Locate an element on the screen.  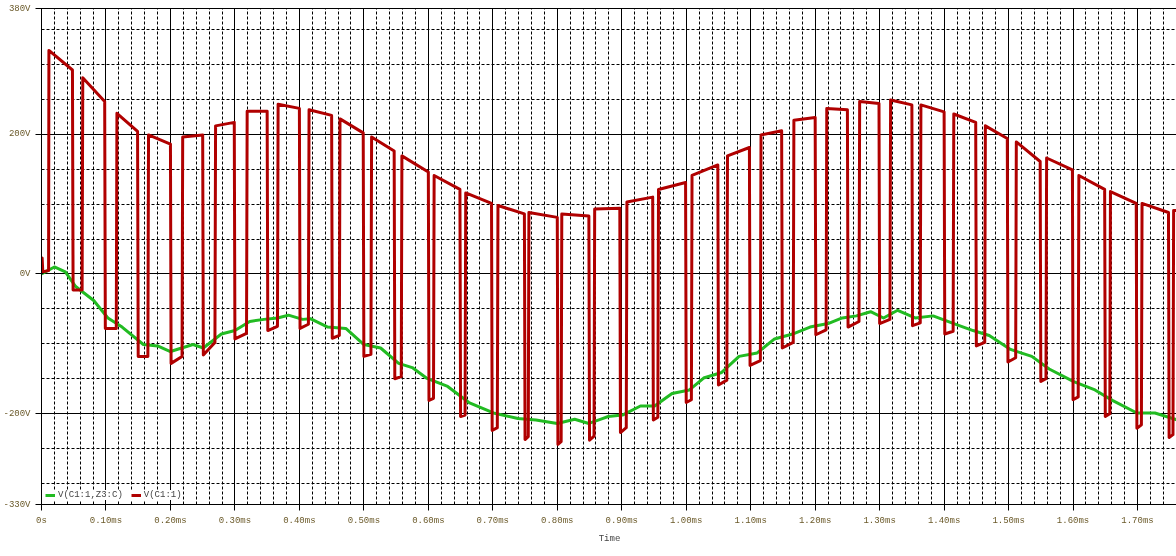
x-tick-label: 1.30ms is located at coordinates (879, 520).